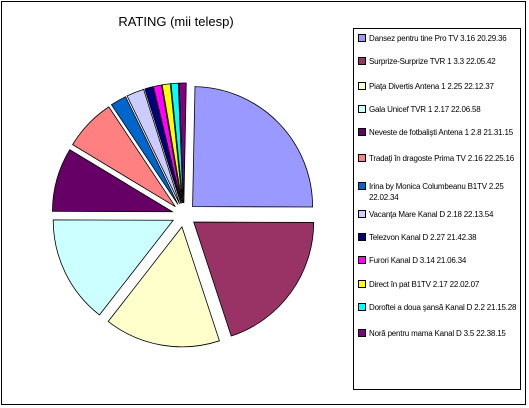 Image resolution: width=529 pixels, height=408 pixels. What do you see at coordinates (431, 214) in the screenshot?
I see `legend-label: Vacanţa Mare Kanal D 2.18 22.13.54` at bounding box center [431, 214].